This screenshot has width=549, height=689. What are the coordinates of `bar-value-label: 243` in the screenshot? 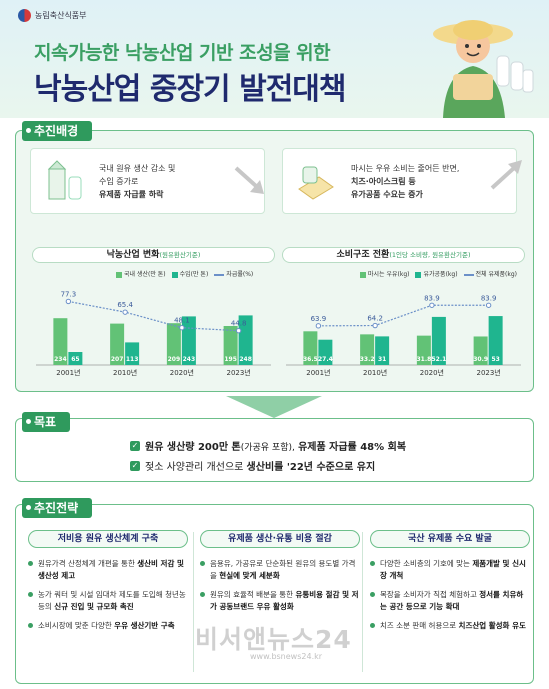 It's located at (189, 359).